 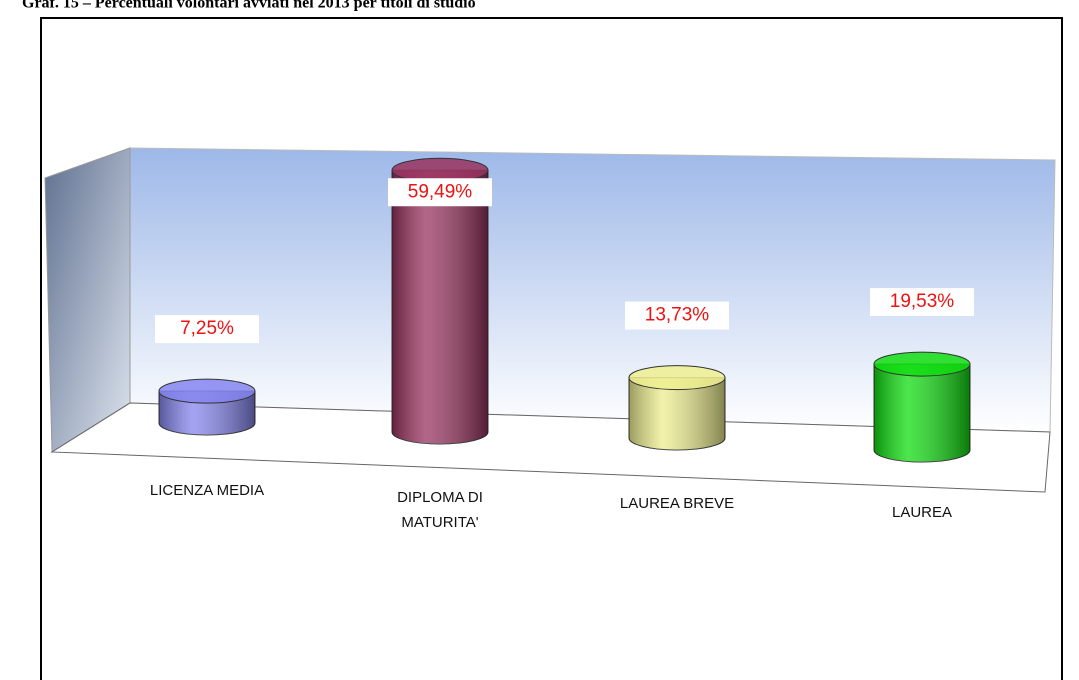 I want to click on side-wall, so click(x=87, y=300).